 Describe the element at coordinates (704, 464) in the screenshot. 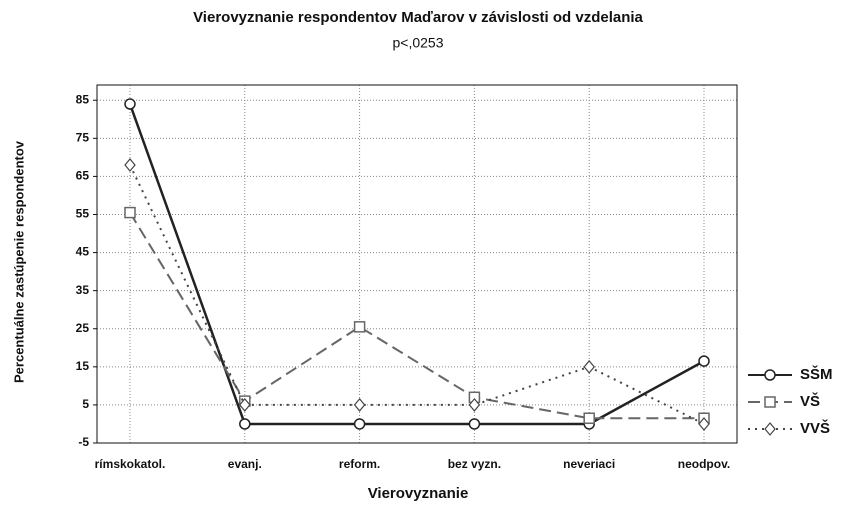

I see `x-tick-label: neodpov.` at that location.